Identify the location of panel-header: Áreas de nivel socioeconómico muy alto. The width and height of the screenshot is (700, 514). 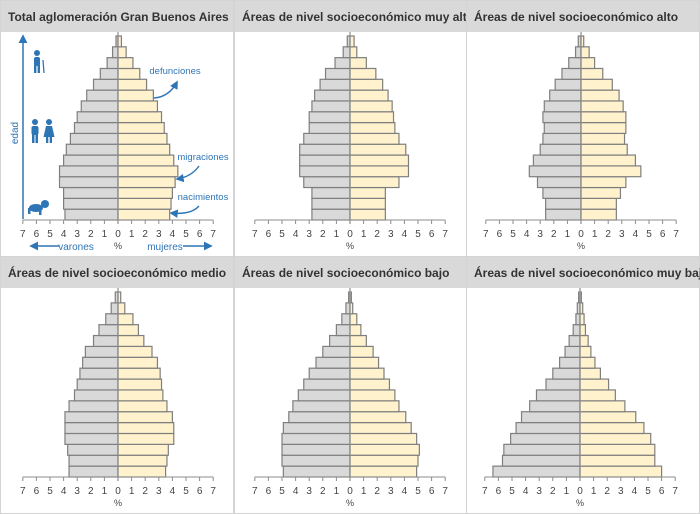
(354, 16).